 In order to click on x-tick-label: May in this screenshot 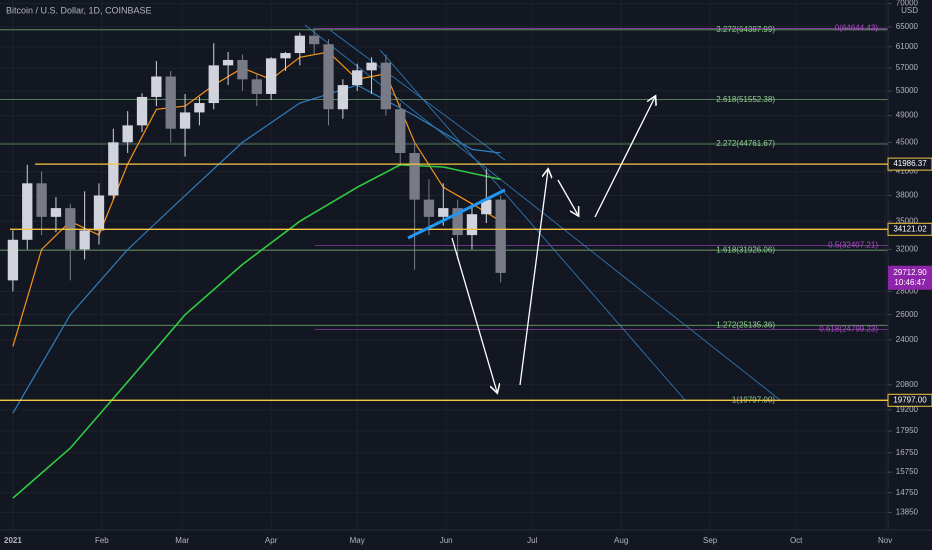, I will do `click(357, 540)`.